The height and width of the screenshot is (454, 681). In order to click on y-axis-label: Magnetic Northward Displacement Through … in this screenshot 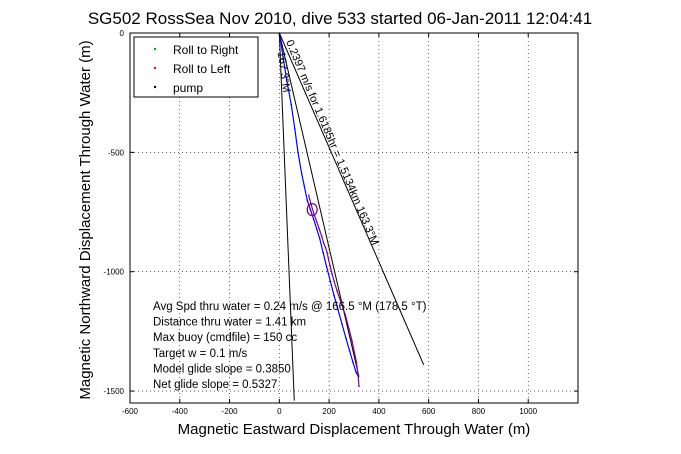, I will do `click(85, 219)`.